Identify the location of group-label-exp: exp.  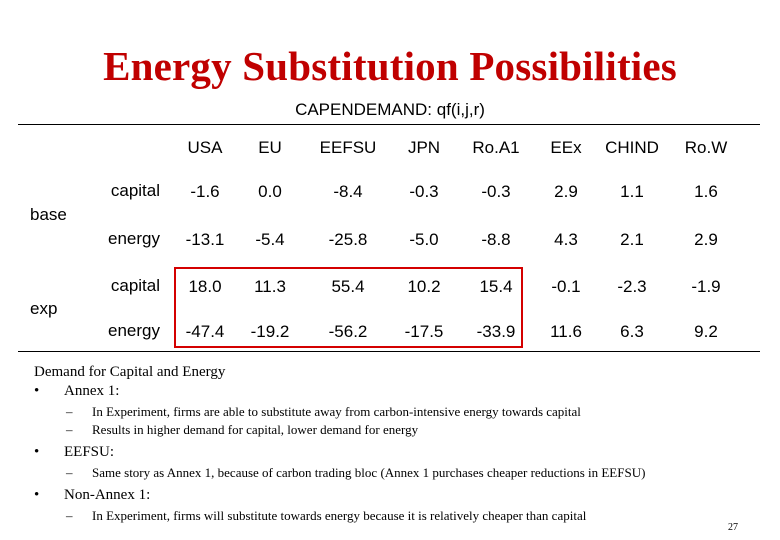
(44, 308).